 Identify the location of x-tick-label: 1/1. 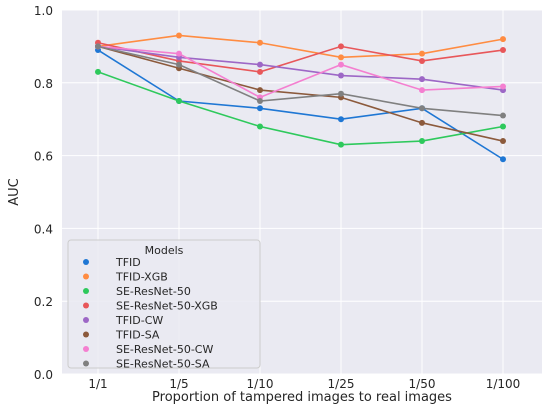
(97, 384).